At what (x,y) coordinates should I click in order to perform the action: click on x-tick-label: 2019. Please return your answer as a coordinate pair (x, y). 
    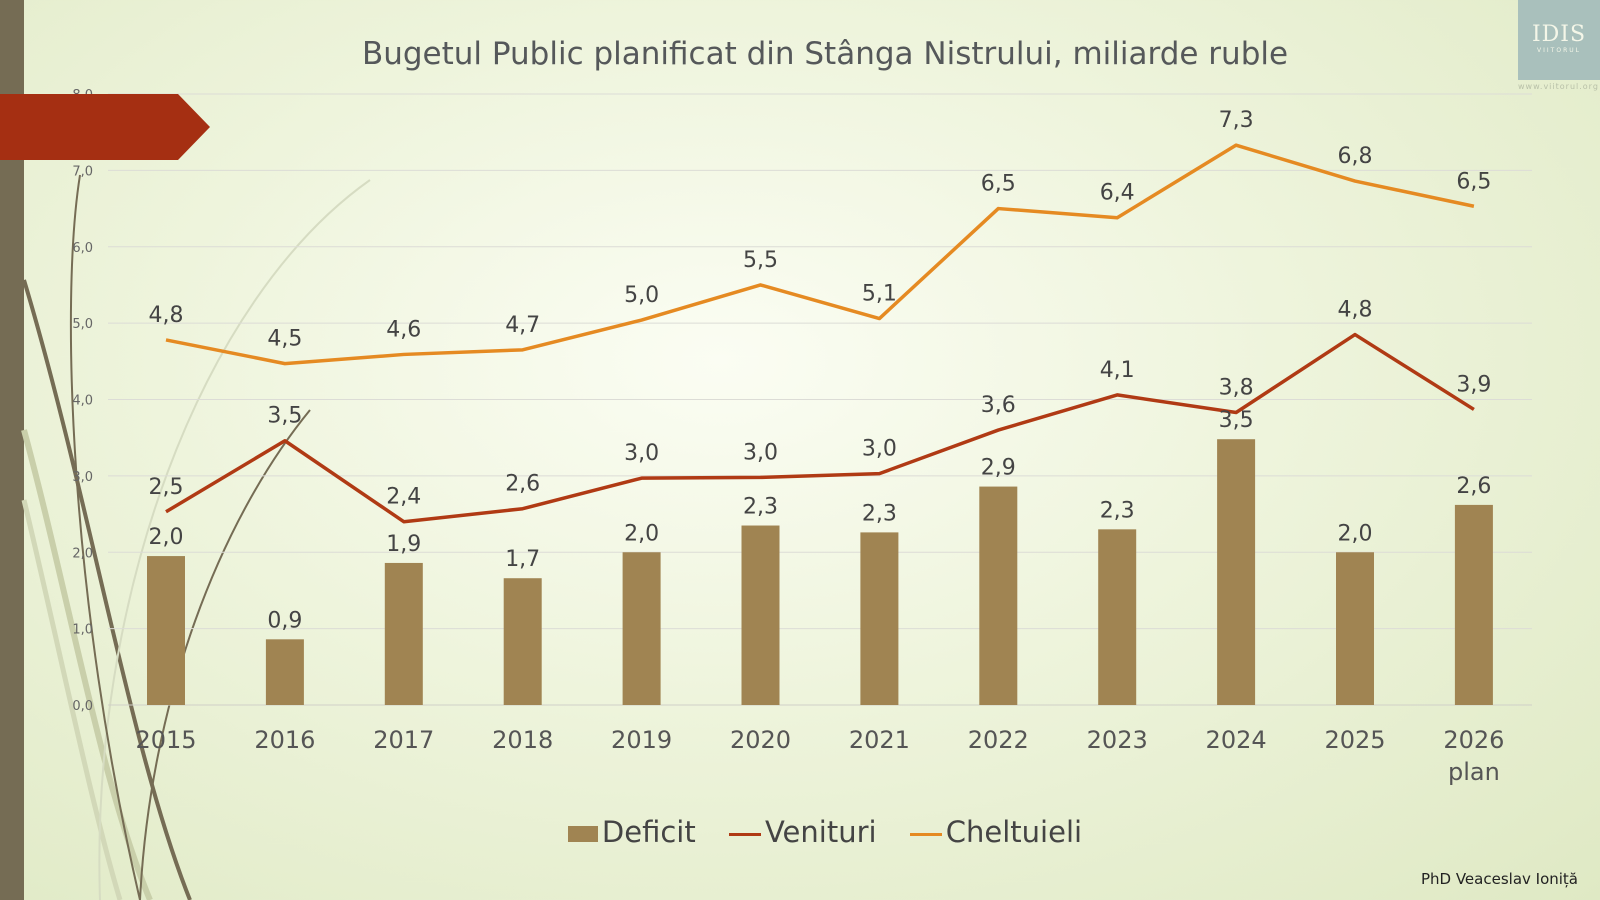
    Looking at the image, I should click on (641, 740).